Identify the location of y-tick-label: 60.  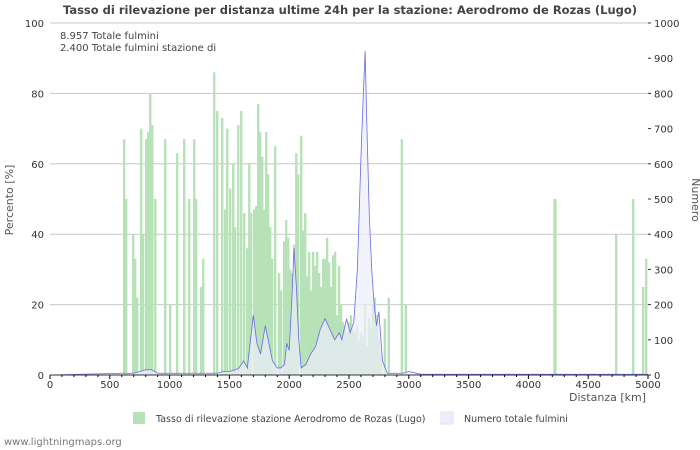
(37, 165).